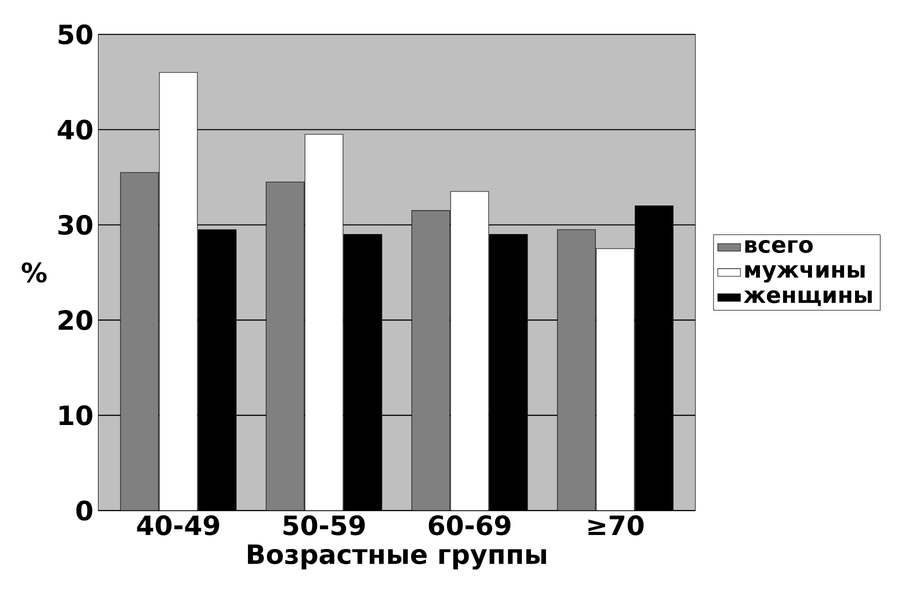 The image size is (907, 609). What do you see at coordinates (75, 224) in the screenshot?
I see `y-tick-label: 30` at bounding box center [75, 224].